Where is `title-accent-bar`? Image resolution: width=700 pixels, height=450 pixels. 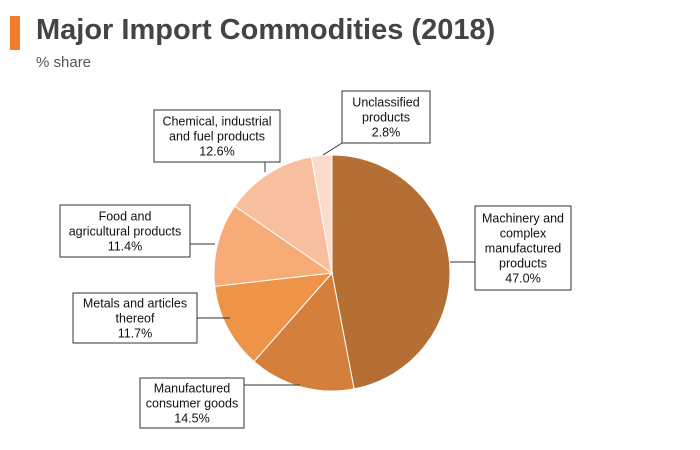
title-accent-bar is located at coordinates (15, 33).